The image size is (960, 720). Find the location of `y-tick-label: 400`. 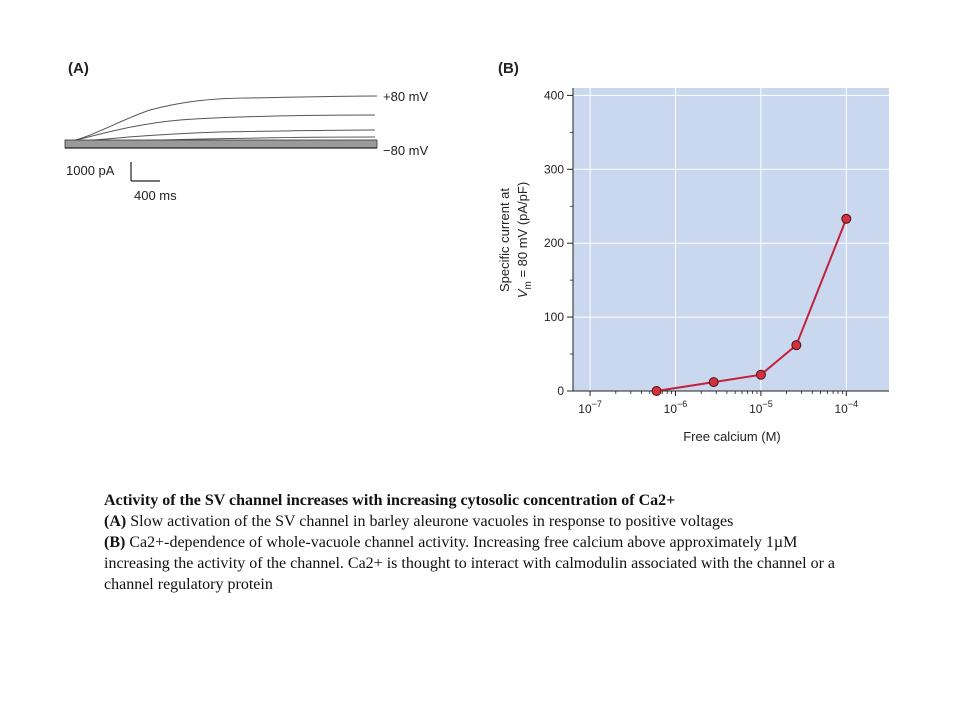

y-tick-label: 400 is located at coordinates (554, 95).